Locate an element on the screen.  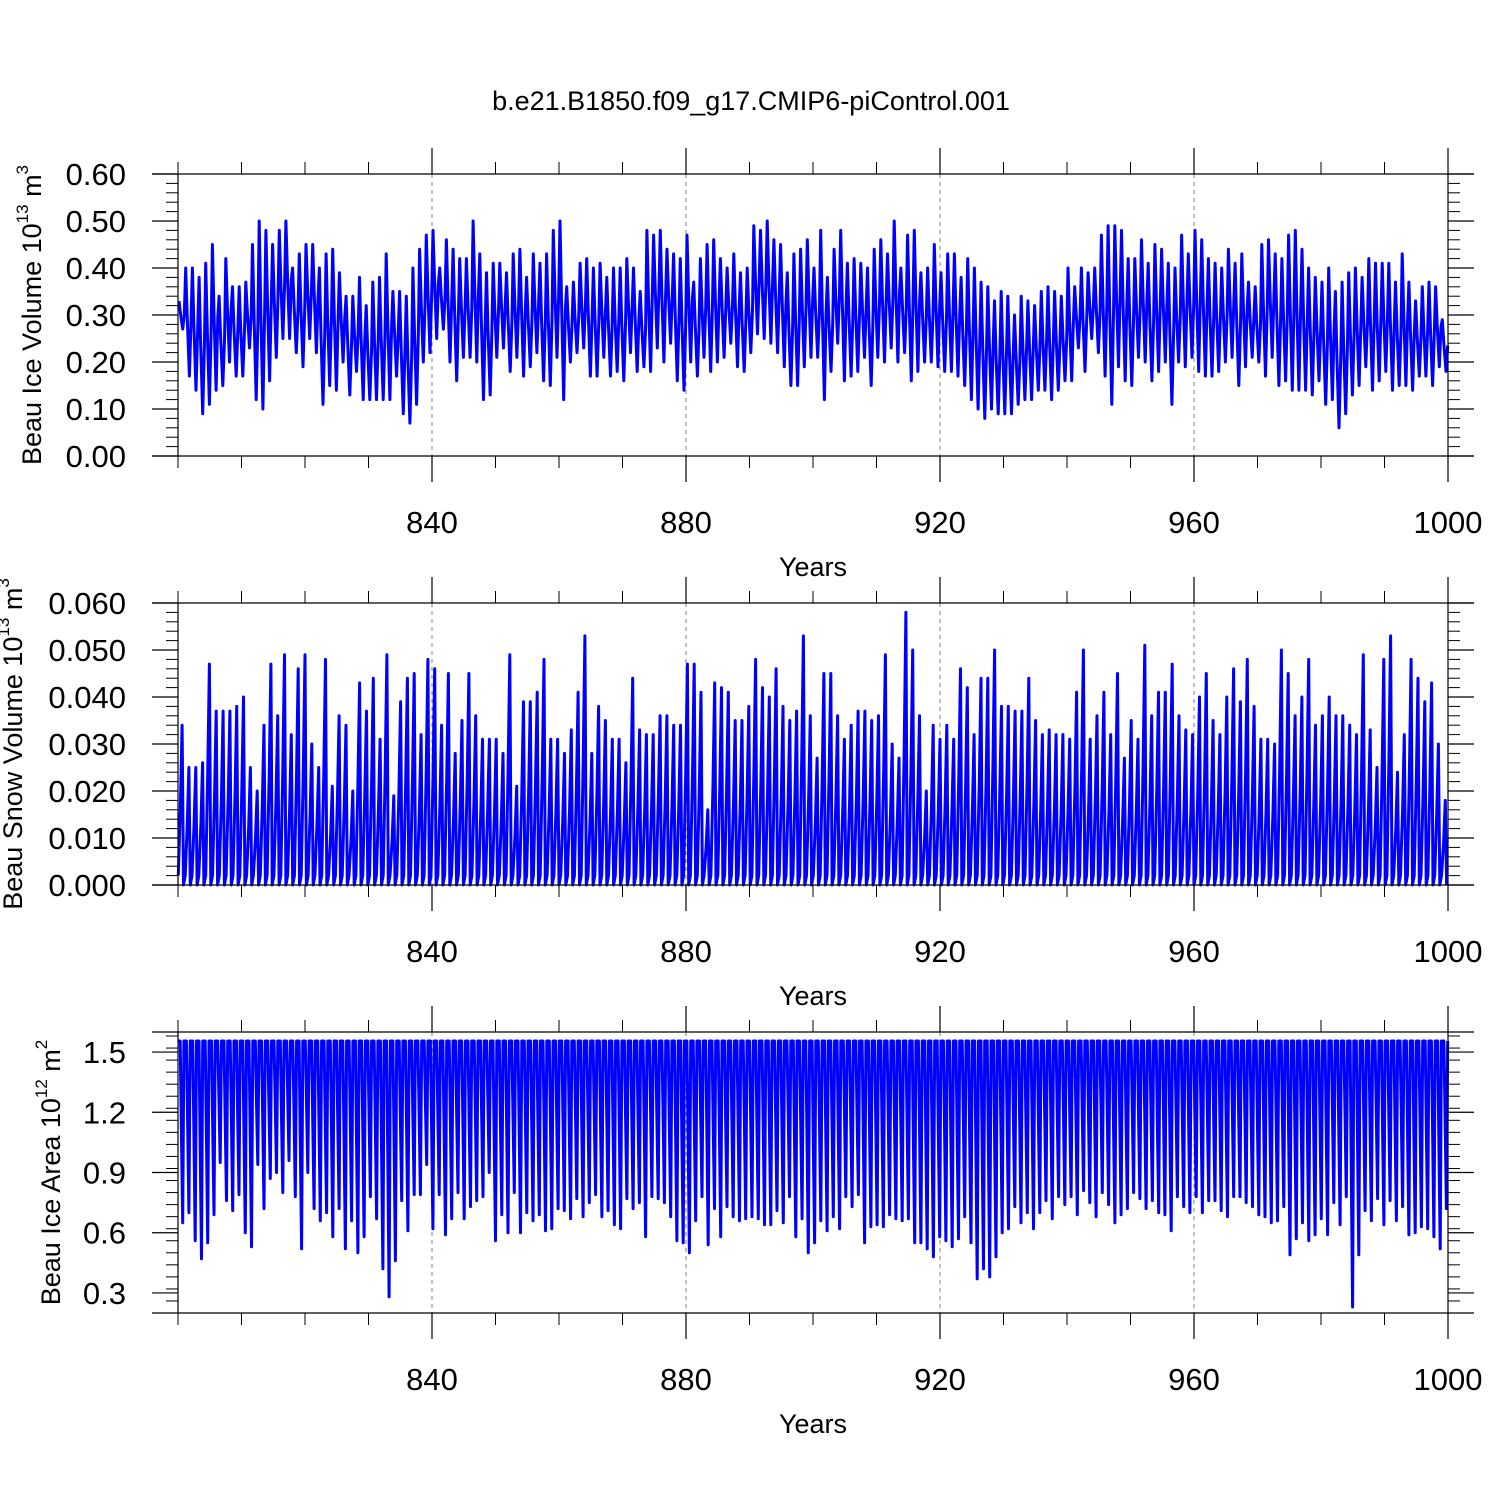
y-axis-title: Beau Snow Volume 1013 m3 is located at coordinates (14, 744).